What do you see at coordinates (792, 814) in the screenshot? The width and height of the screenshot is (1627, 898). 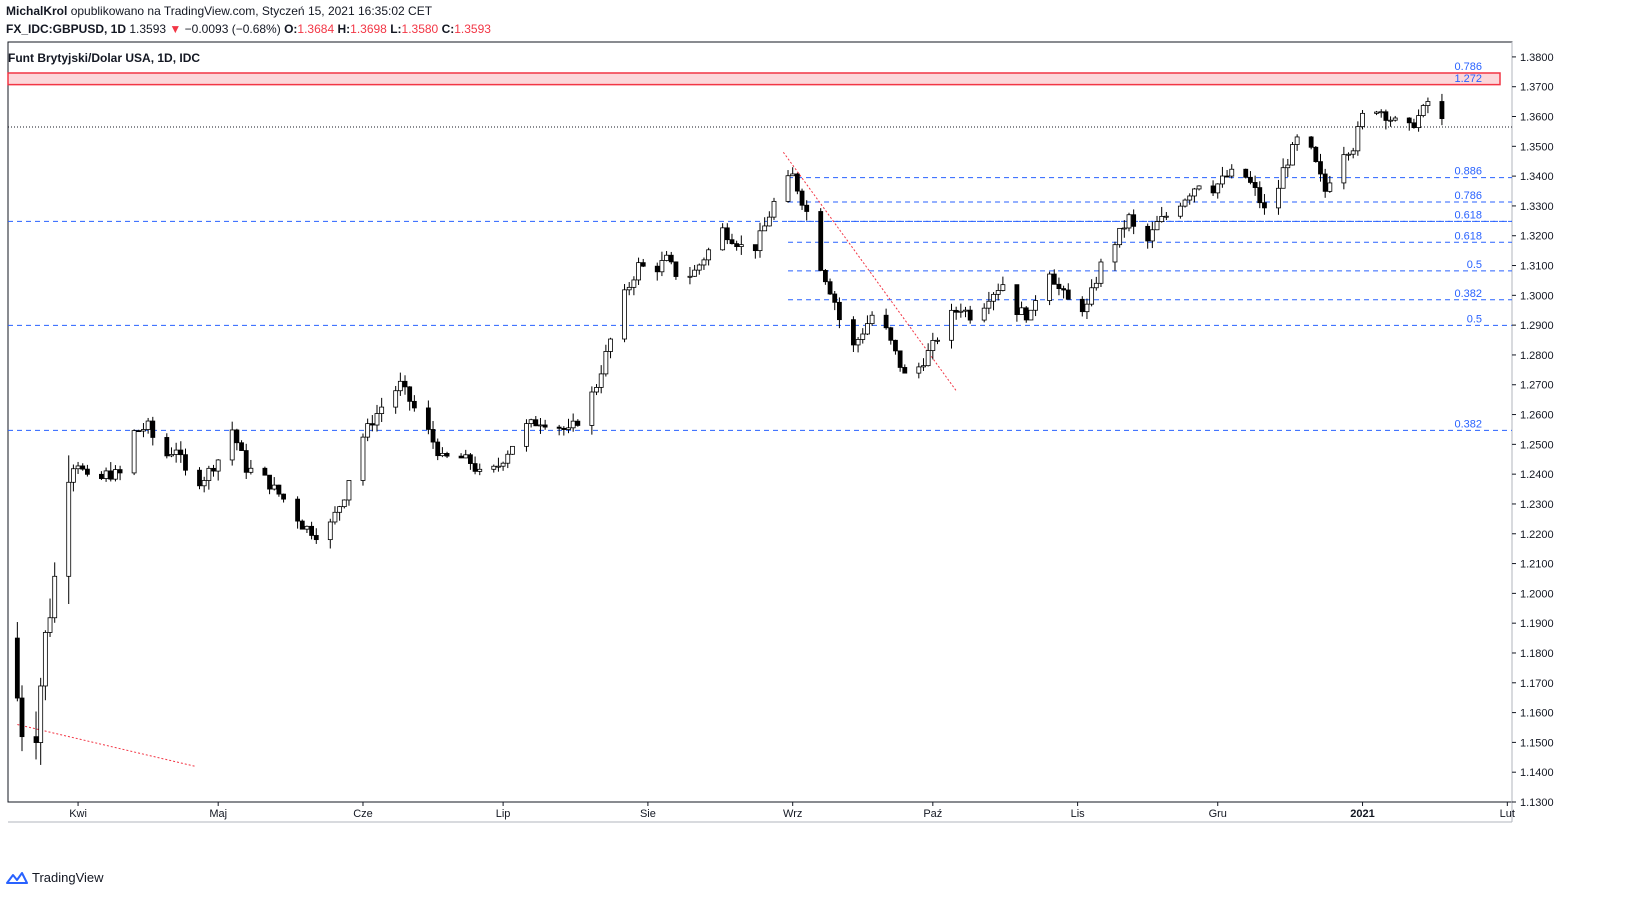 I see `time-tick-label: Wrz` at bounding box center [792, 814].